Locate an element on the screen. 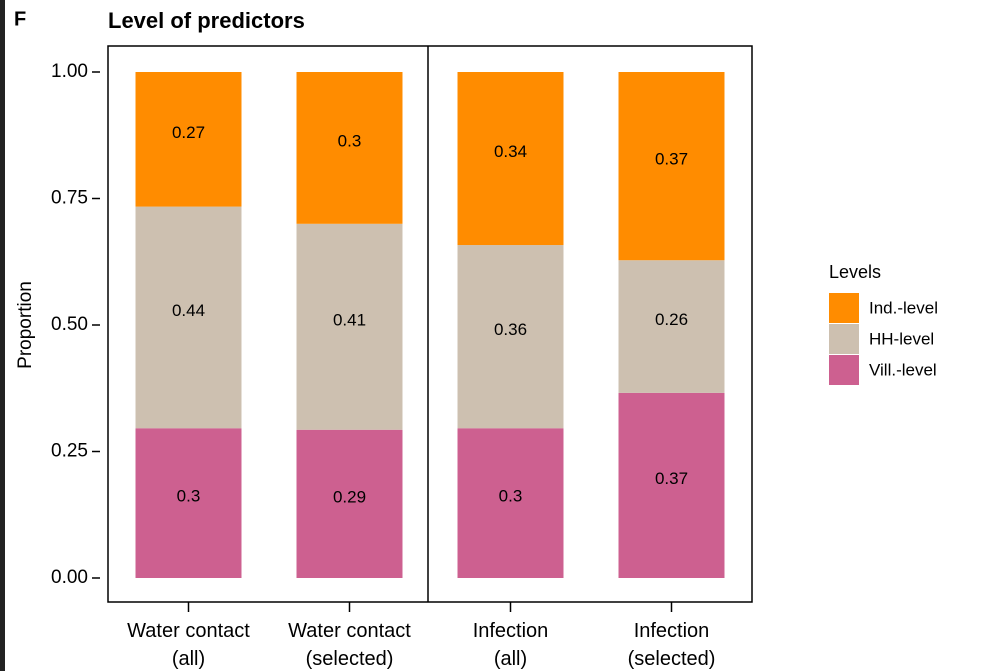 This screenshot has height=671, width=1001. y-axis-label: Proportion is located at coordinates (25, 325).